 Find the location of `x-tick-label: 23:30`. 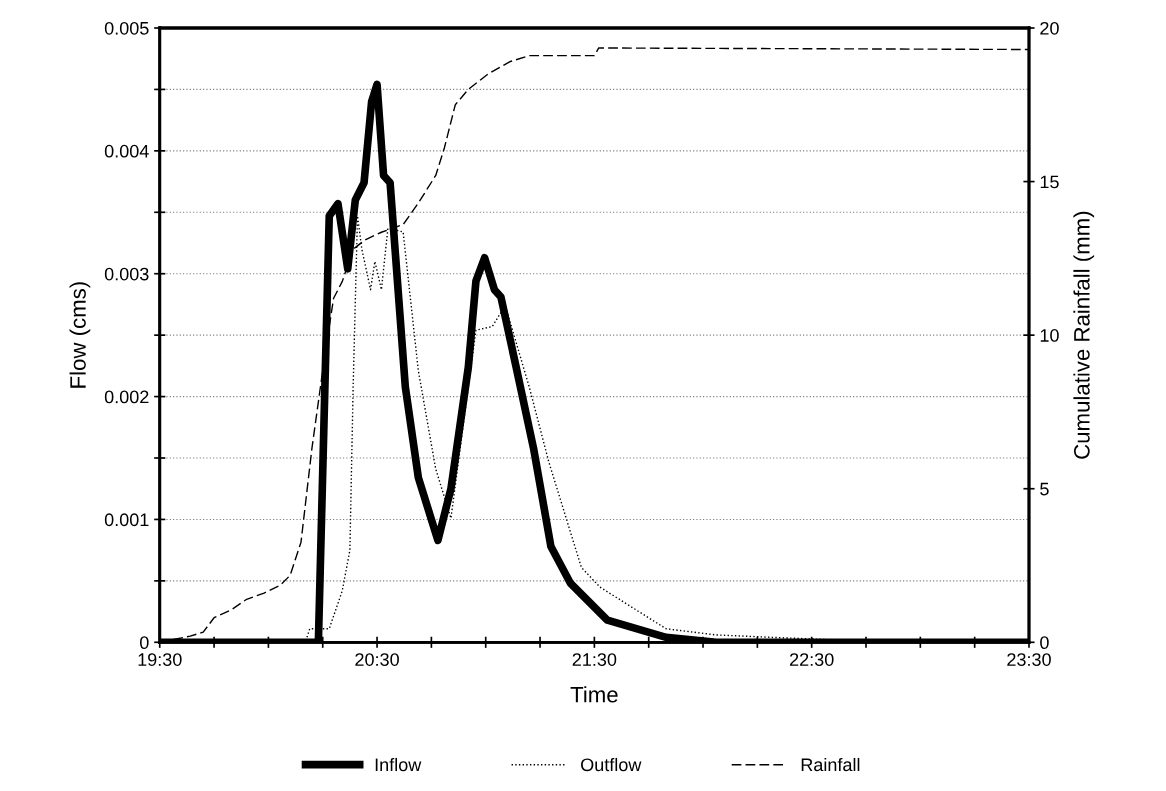

x-tick-label: 23:30 is located at coordinates (1029, 659).